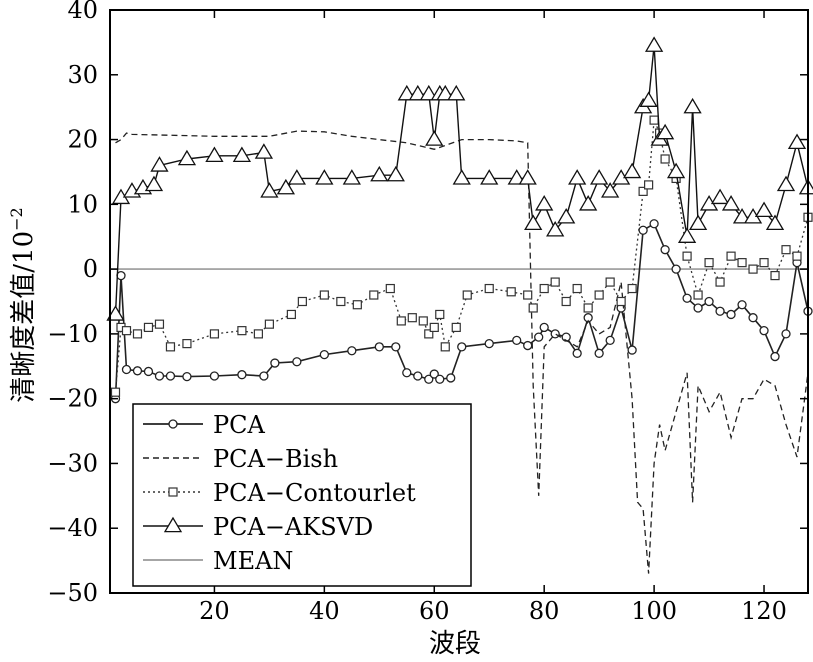 The image size is (813, 662). I want to click on legend-box, so click(302, 495).